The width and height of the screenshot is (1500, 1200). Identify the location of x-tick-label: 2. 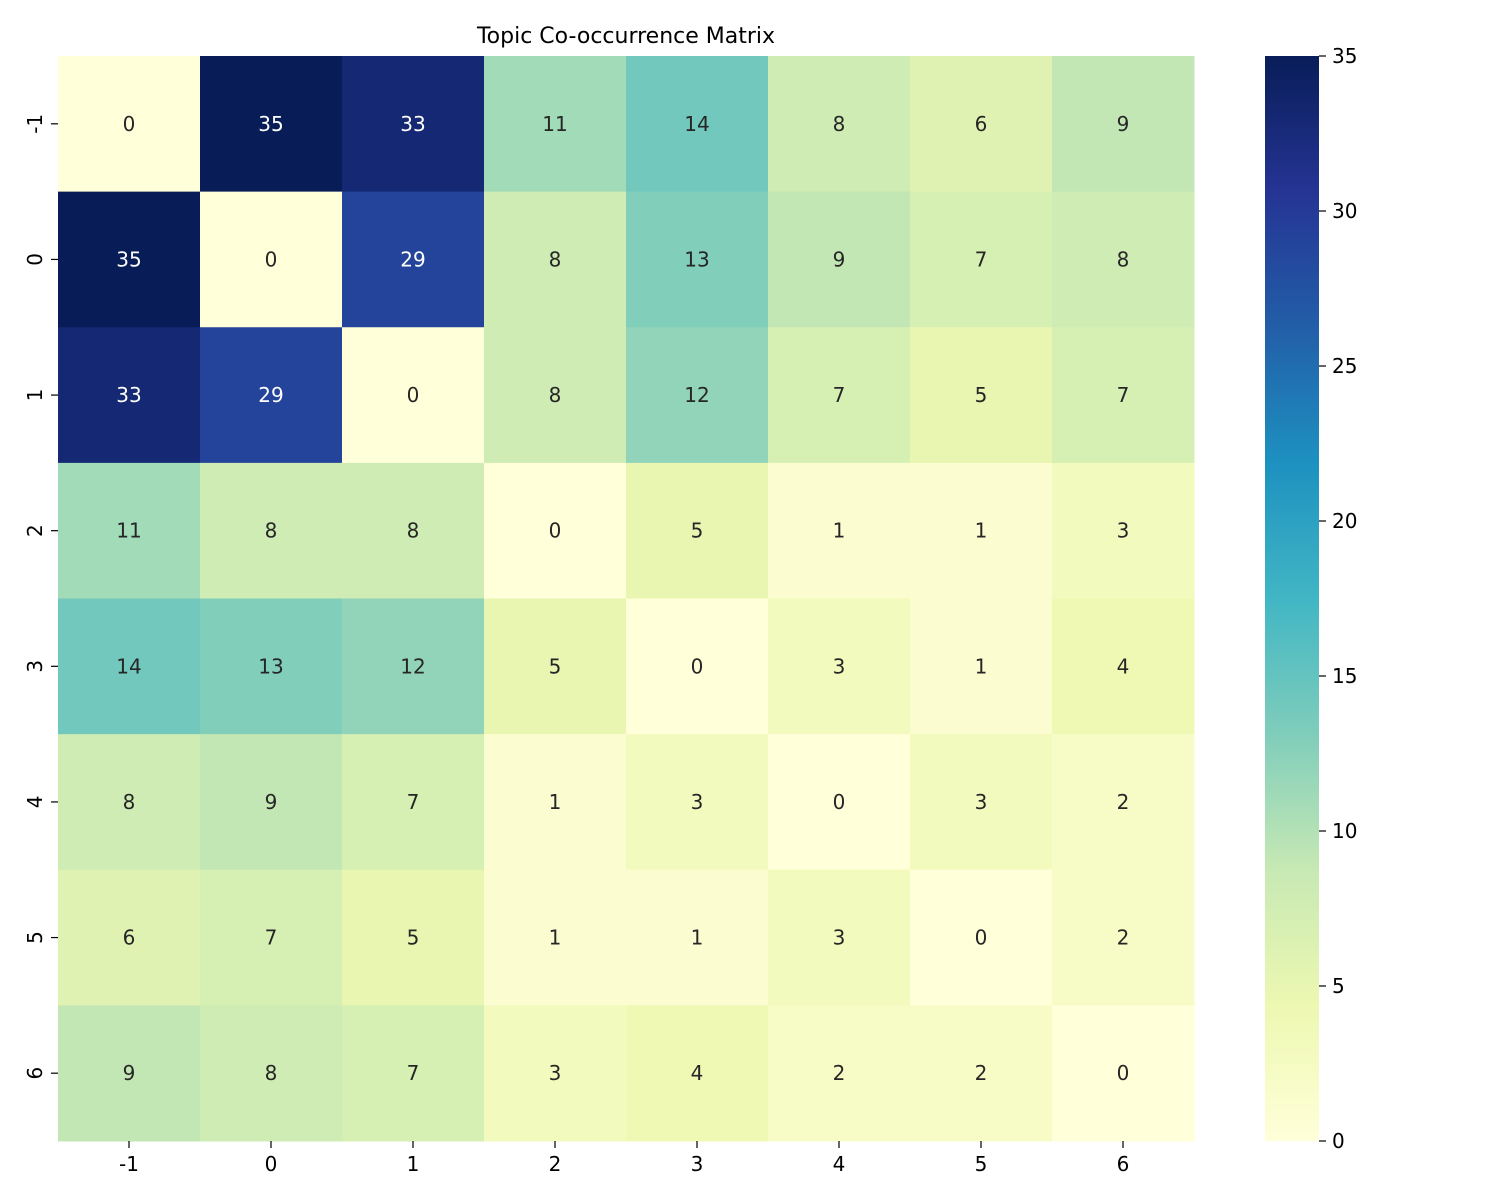
(555, 1164).